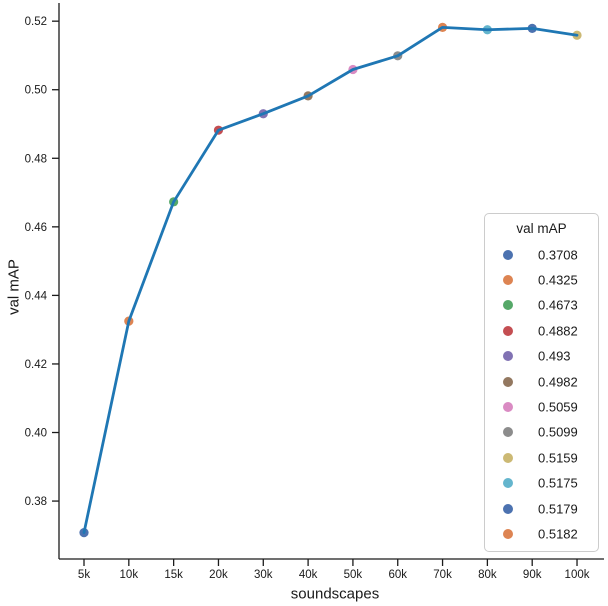  Describe the element at coordinates (558, 407) in the screenshot. I see `legend-value-label: 0.5059` at that location.